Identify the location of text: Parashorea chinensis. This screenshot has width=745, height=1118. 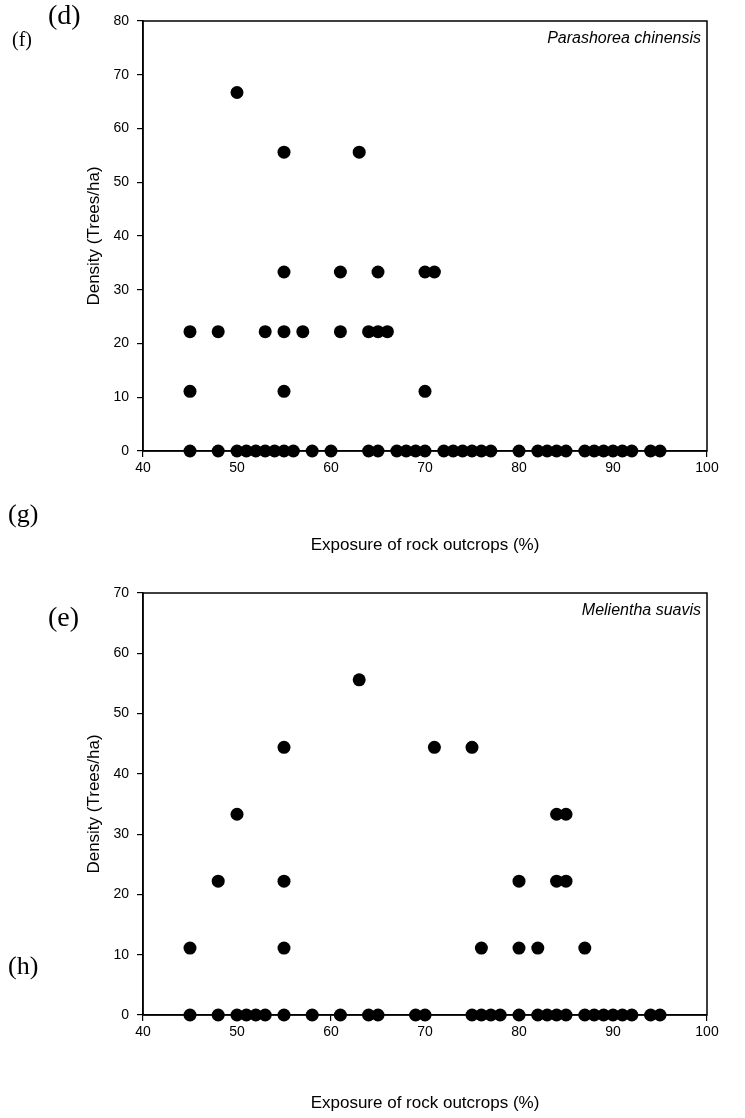
(624, 38).